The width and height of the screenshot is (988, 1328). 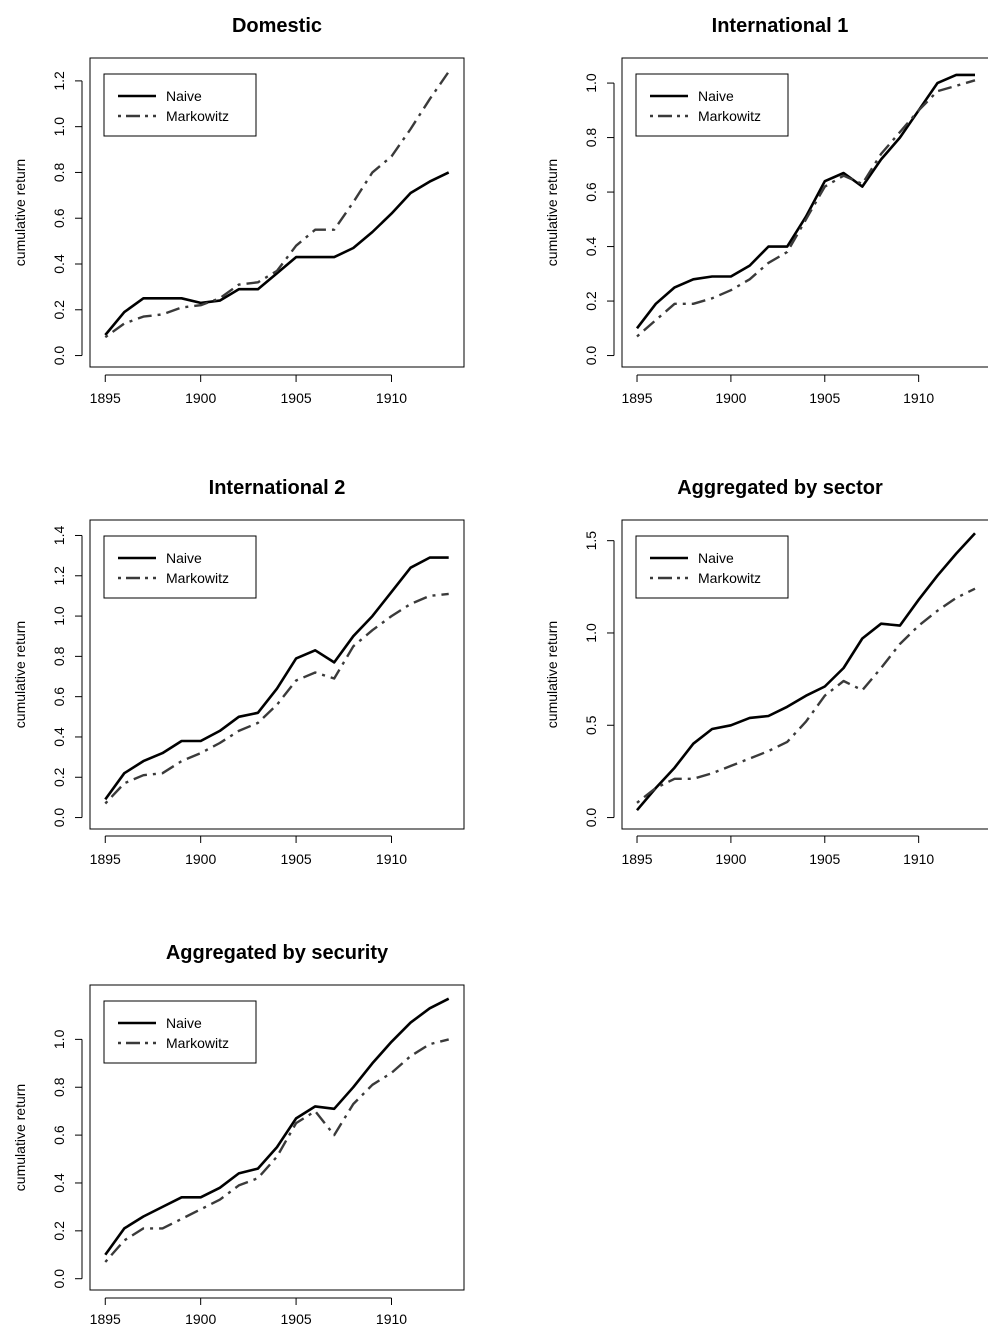 I want to click on y-tick-label: 1.5, so click(x=591, y=541).